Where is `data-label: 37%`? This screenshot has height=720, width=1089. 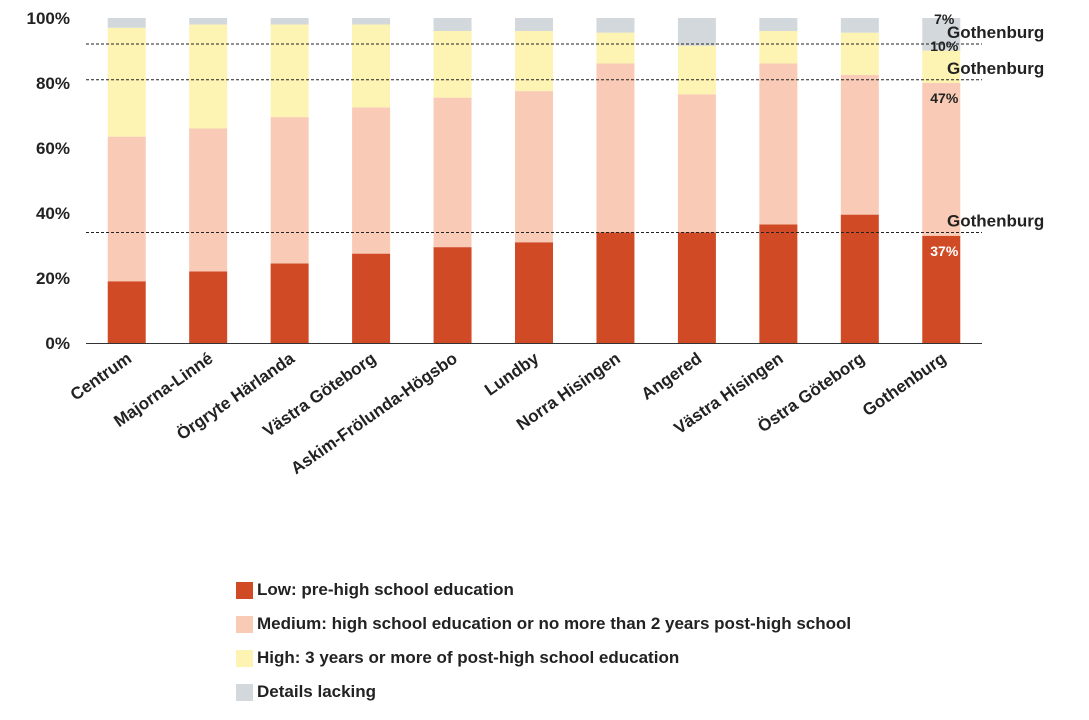
data-label: 37% is located at coordinates (944, 251).